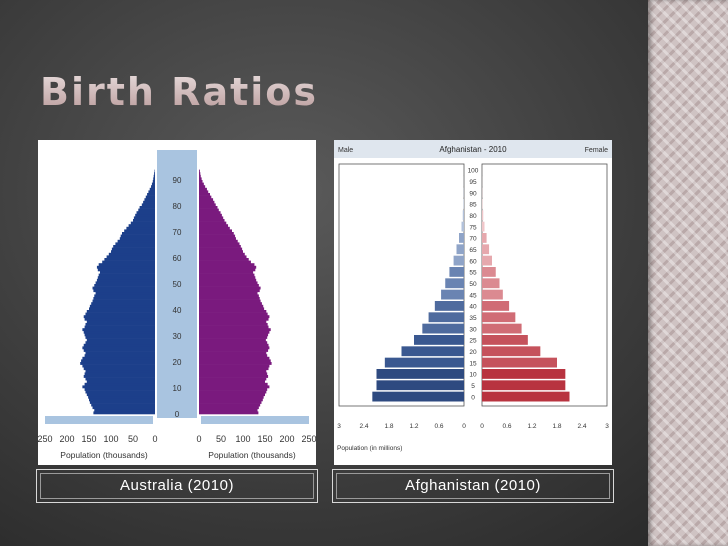  Describe the element at coordinates (607, 426) in the screenshot. I see `x-tick-label-right: 3` at that location.